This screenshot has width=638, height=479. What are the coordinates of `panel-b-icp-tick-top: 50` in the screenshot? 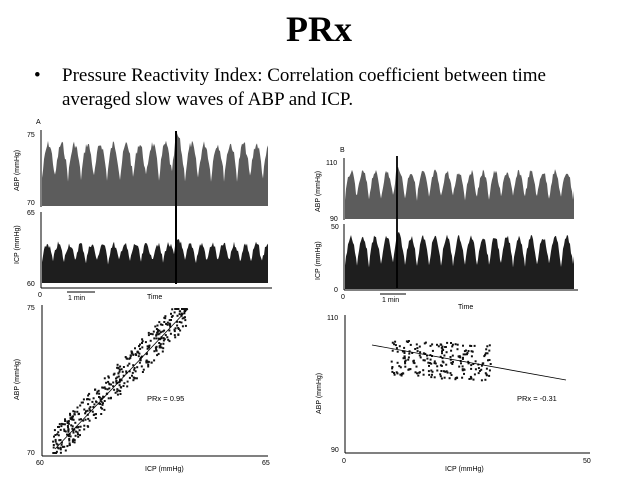 It's located at (335, 227).